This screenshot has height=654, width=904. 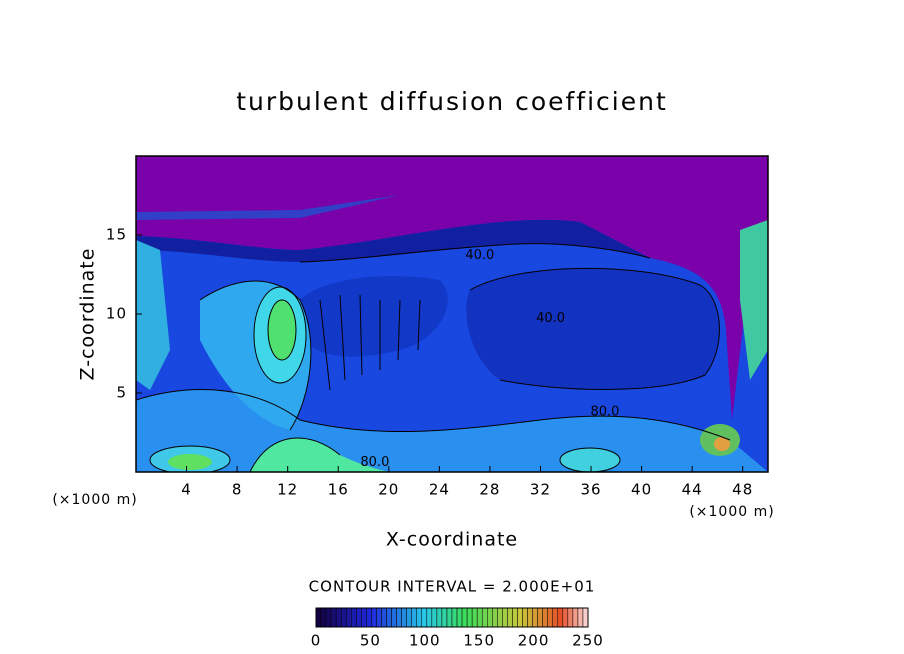 What do you see at coordinates (692, 490) in the screenshot?
I see `x-tick-label: 44` at bounding box center [692, 490].